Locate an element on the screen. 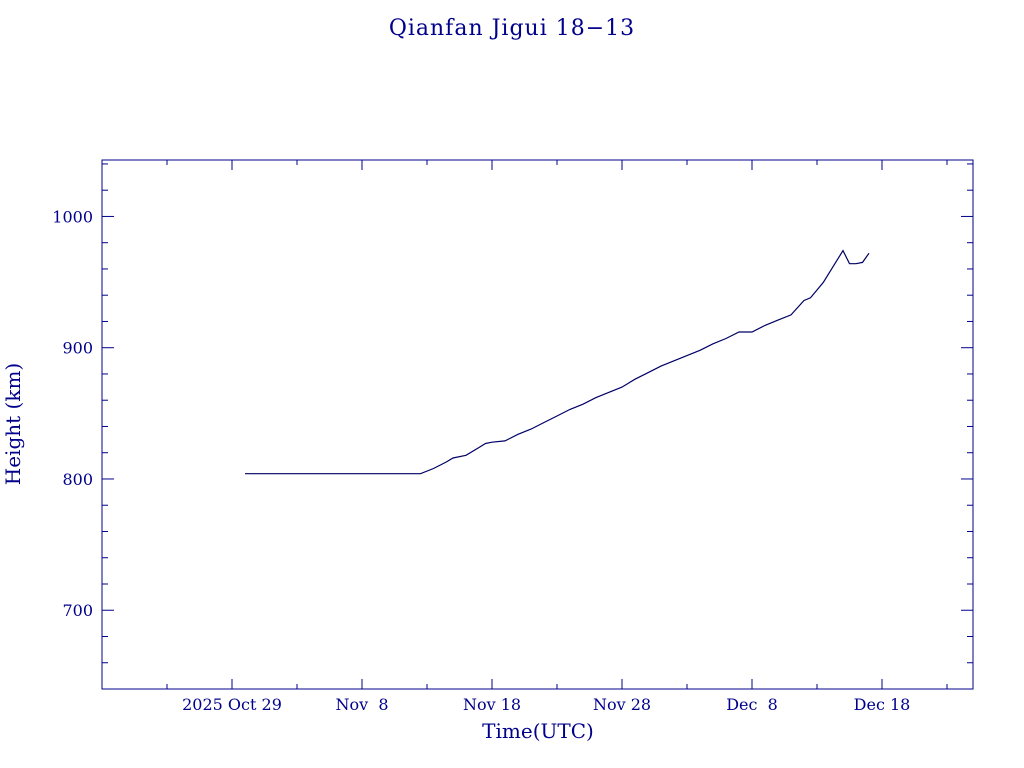 This screenshot has height=768, width=1024. x-tick-labels: 2025 Oct 29 Nov 8 Nov 18 Nov 28 Dec 8 Dec 18 is located at coordinates (546, 704).